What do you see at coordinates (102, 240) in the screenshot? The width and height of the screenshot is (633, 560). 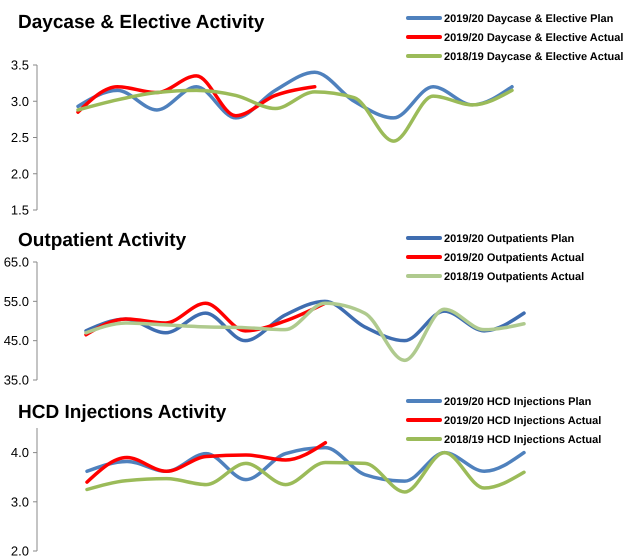 I see `chart-title: Outpatient Activity` at bounding box center [102, 240].